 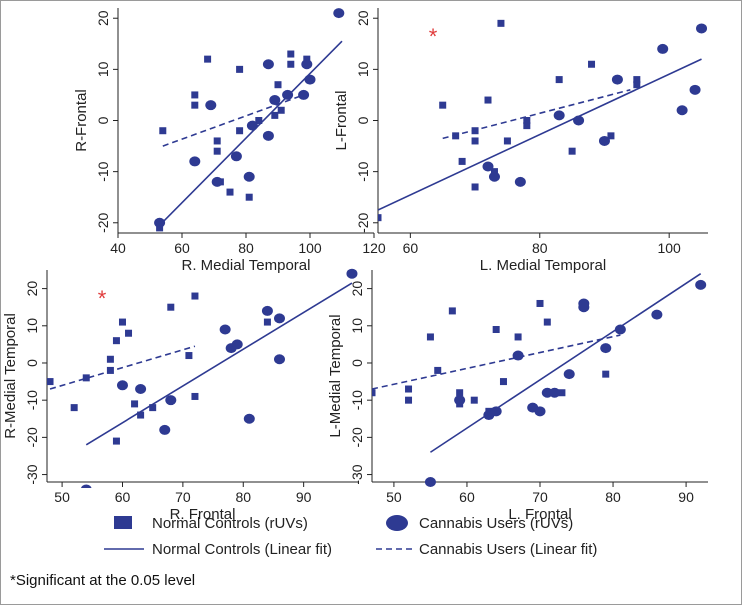 I want to click on y-tick-label: -20, so click(x=357, y=437).